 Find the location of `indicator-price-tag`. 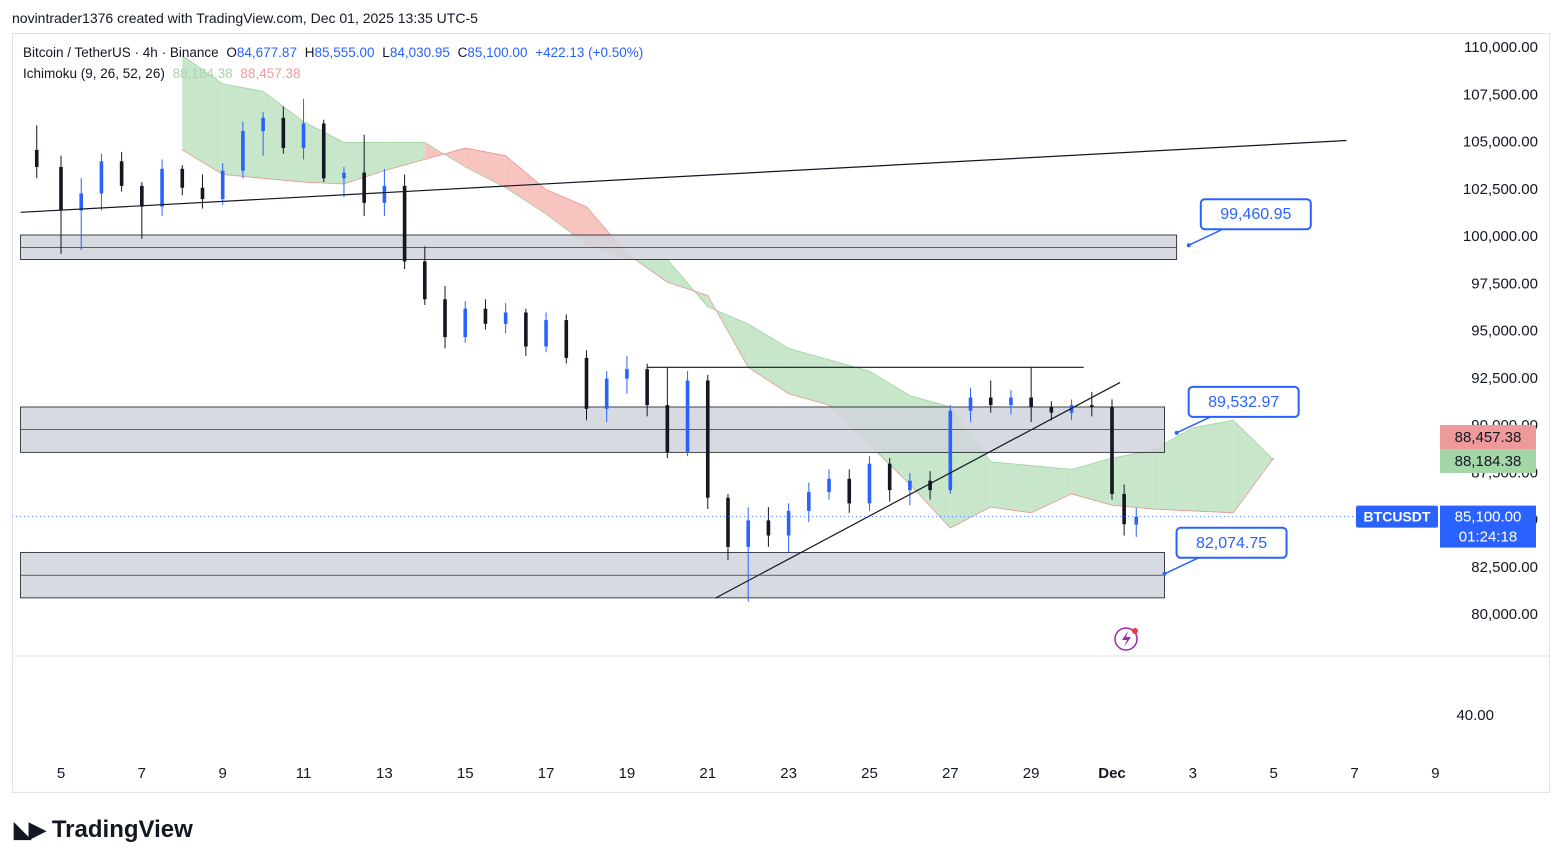

indicator-price-tag is located at coordinates (1488, 437).